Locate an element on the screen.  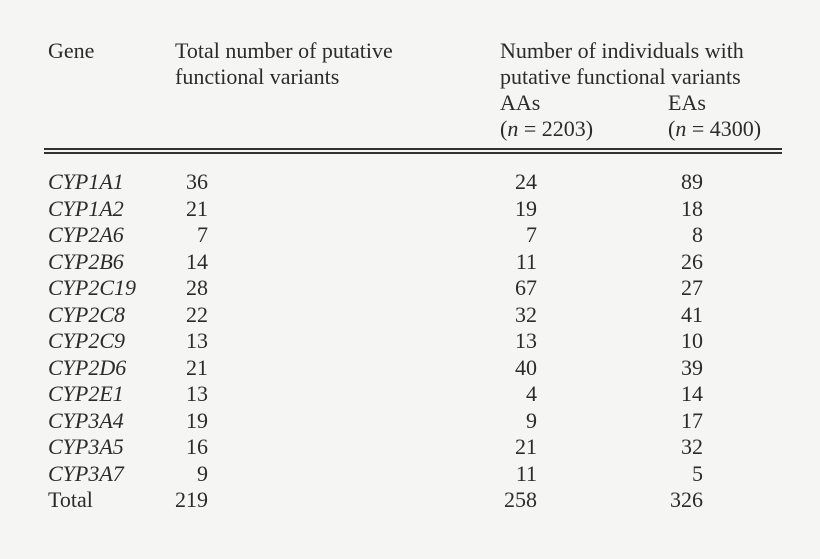
gene-cell: CYP2E1 is located at coordinates (86, 393).